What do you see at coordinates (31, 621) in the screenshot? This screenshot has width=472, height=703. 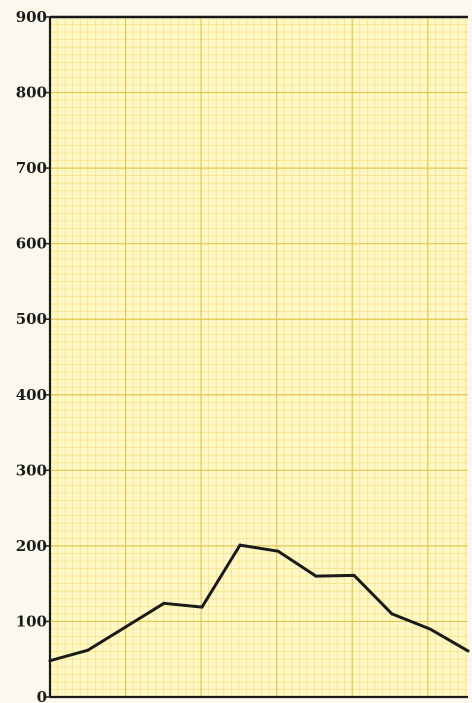 I see `y-tick-label: 100` at bounding box center [31, 621].